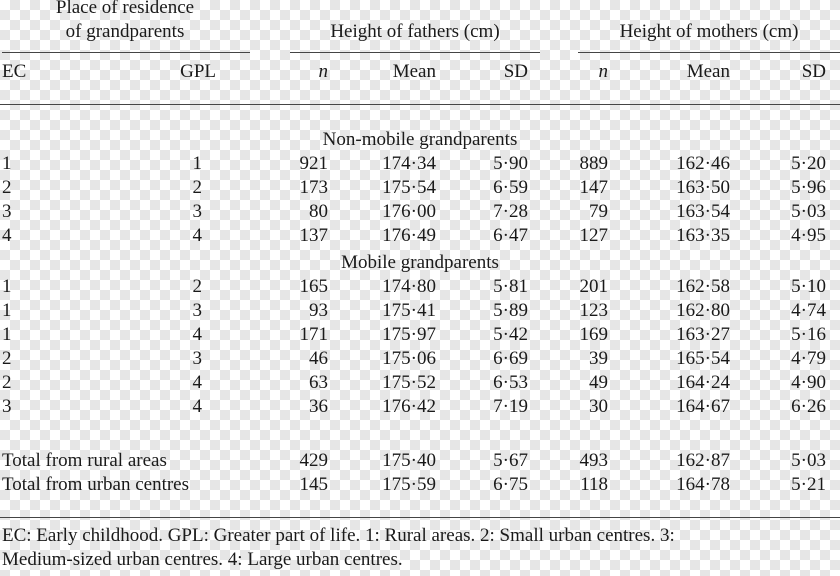 The image size is (840, 576). What do you see at coordinates (420, 517) in the screenshot?
I see `table-bottom-rule` at bounding box center [420, 517].